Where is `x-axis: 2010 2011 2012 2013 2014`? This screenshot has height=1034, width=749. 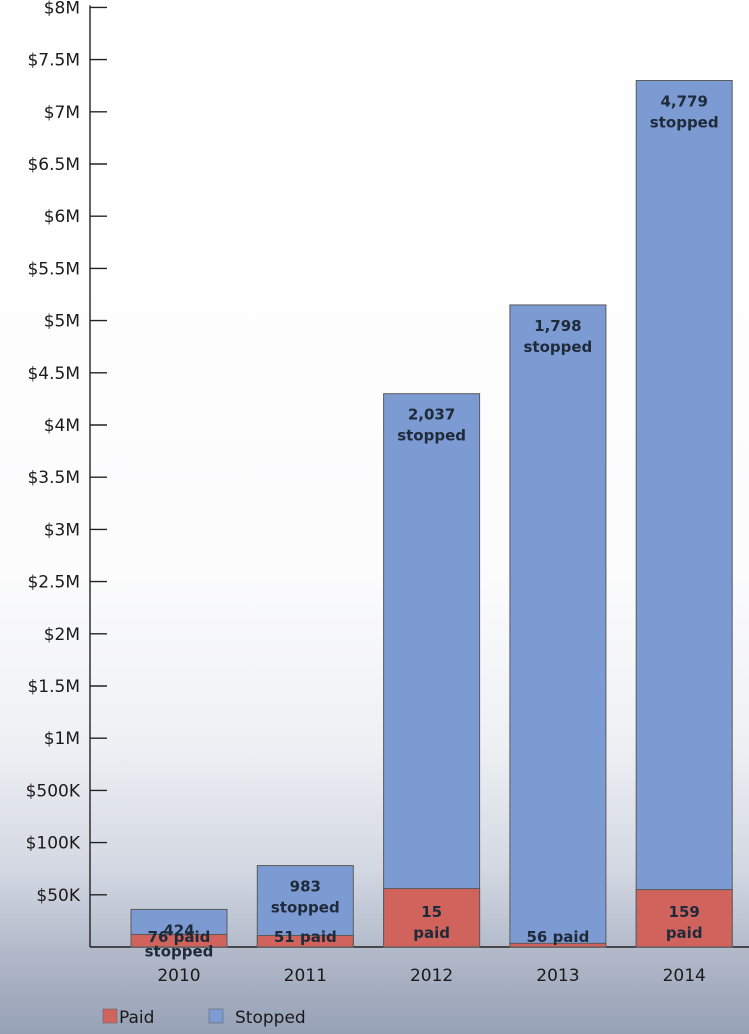
x-axis: 2010 2011 2012 2013 2014 is located at coordinates (431, 976).